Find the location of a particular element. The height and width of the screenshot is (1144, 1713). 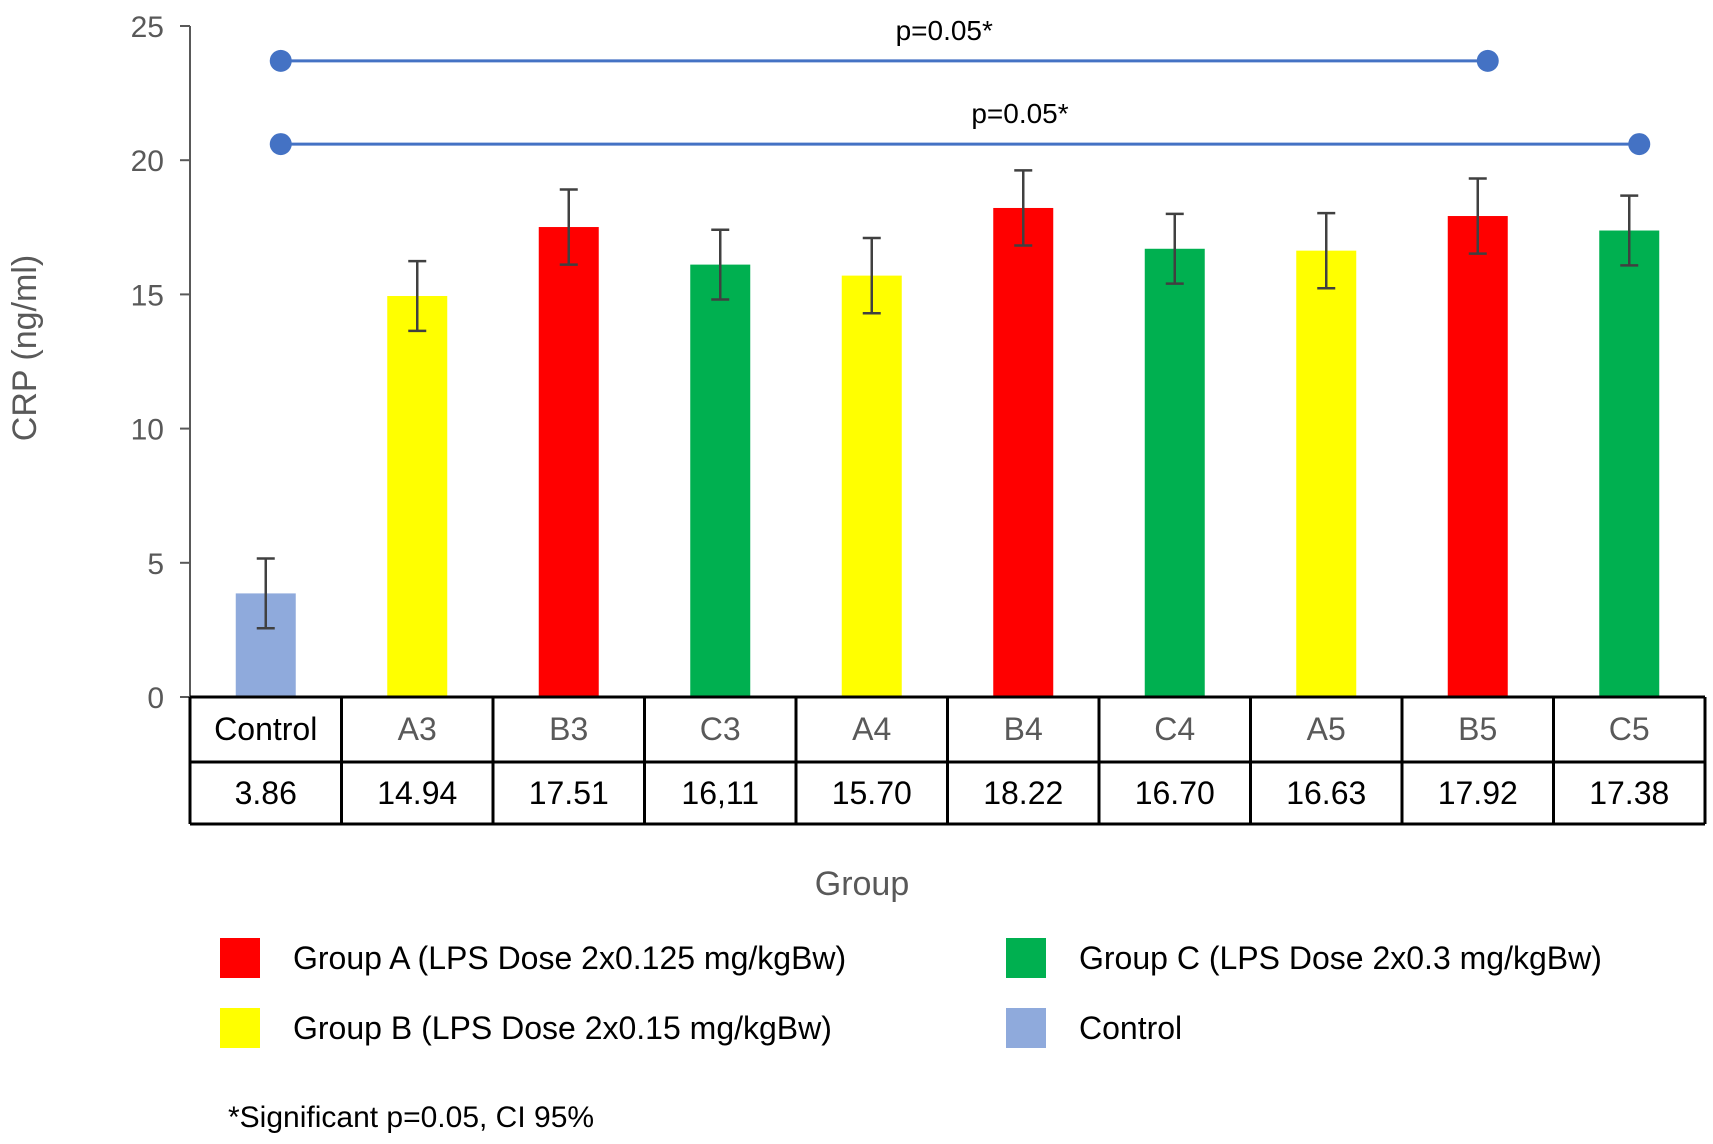

x-tick-label: A5 is located at coordinates (1326, 729).